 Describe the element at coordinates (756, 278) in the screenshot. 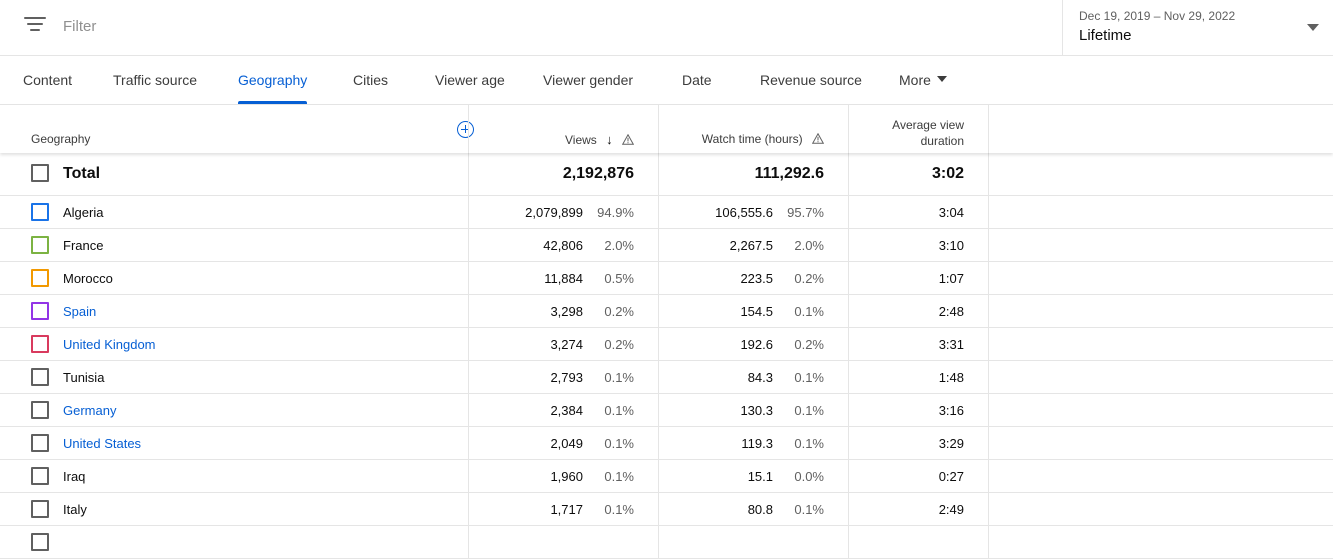

I see `watch-time-value: 223.5` at that location.